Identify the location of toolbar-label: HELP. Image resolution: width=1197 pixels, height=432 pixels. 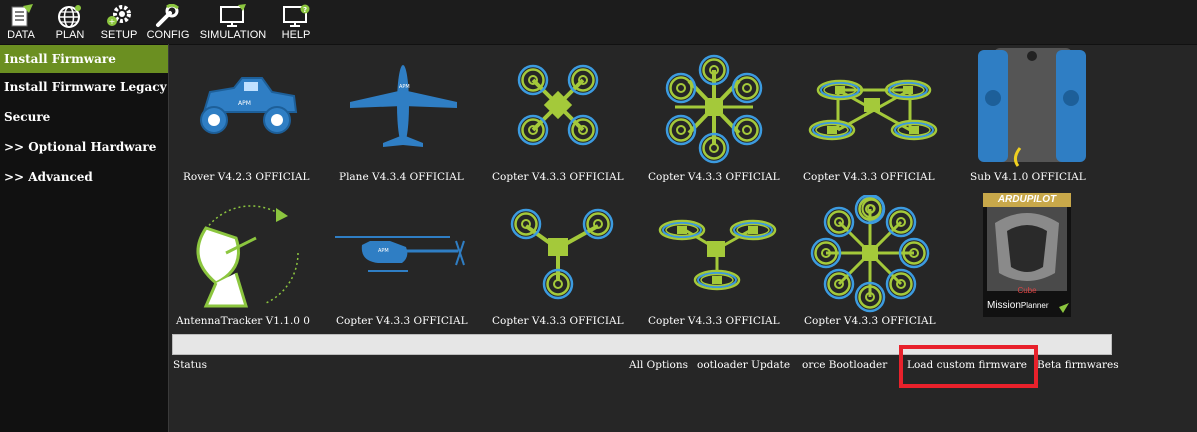
(296, 35).